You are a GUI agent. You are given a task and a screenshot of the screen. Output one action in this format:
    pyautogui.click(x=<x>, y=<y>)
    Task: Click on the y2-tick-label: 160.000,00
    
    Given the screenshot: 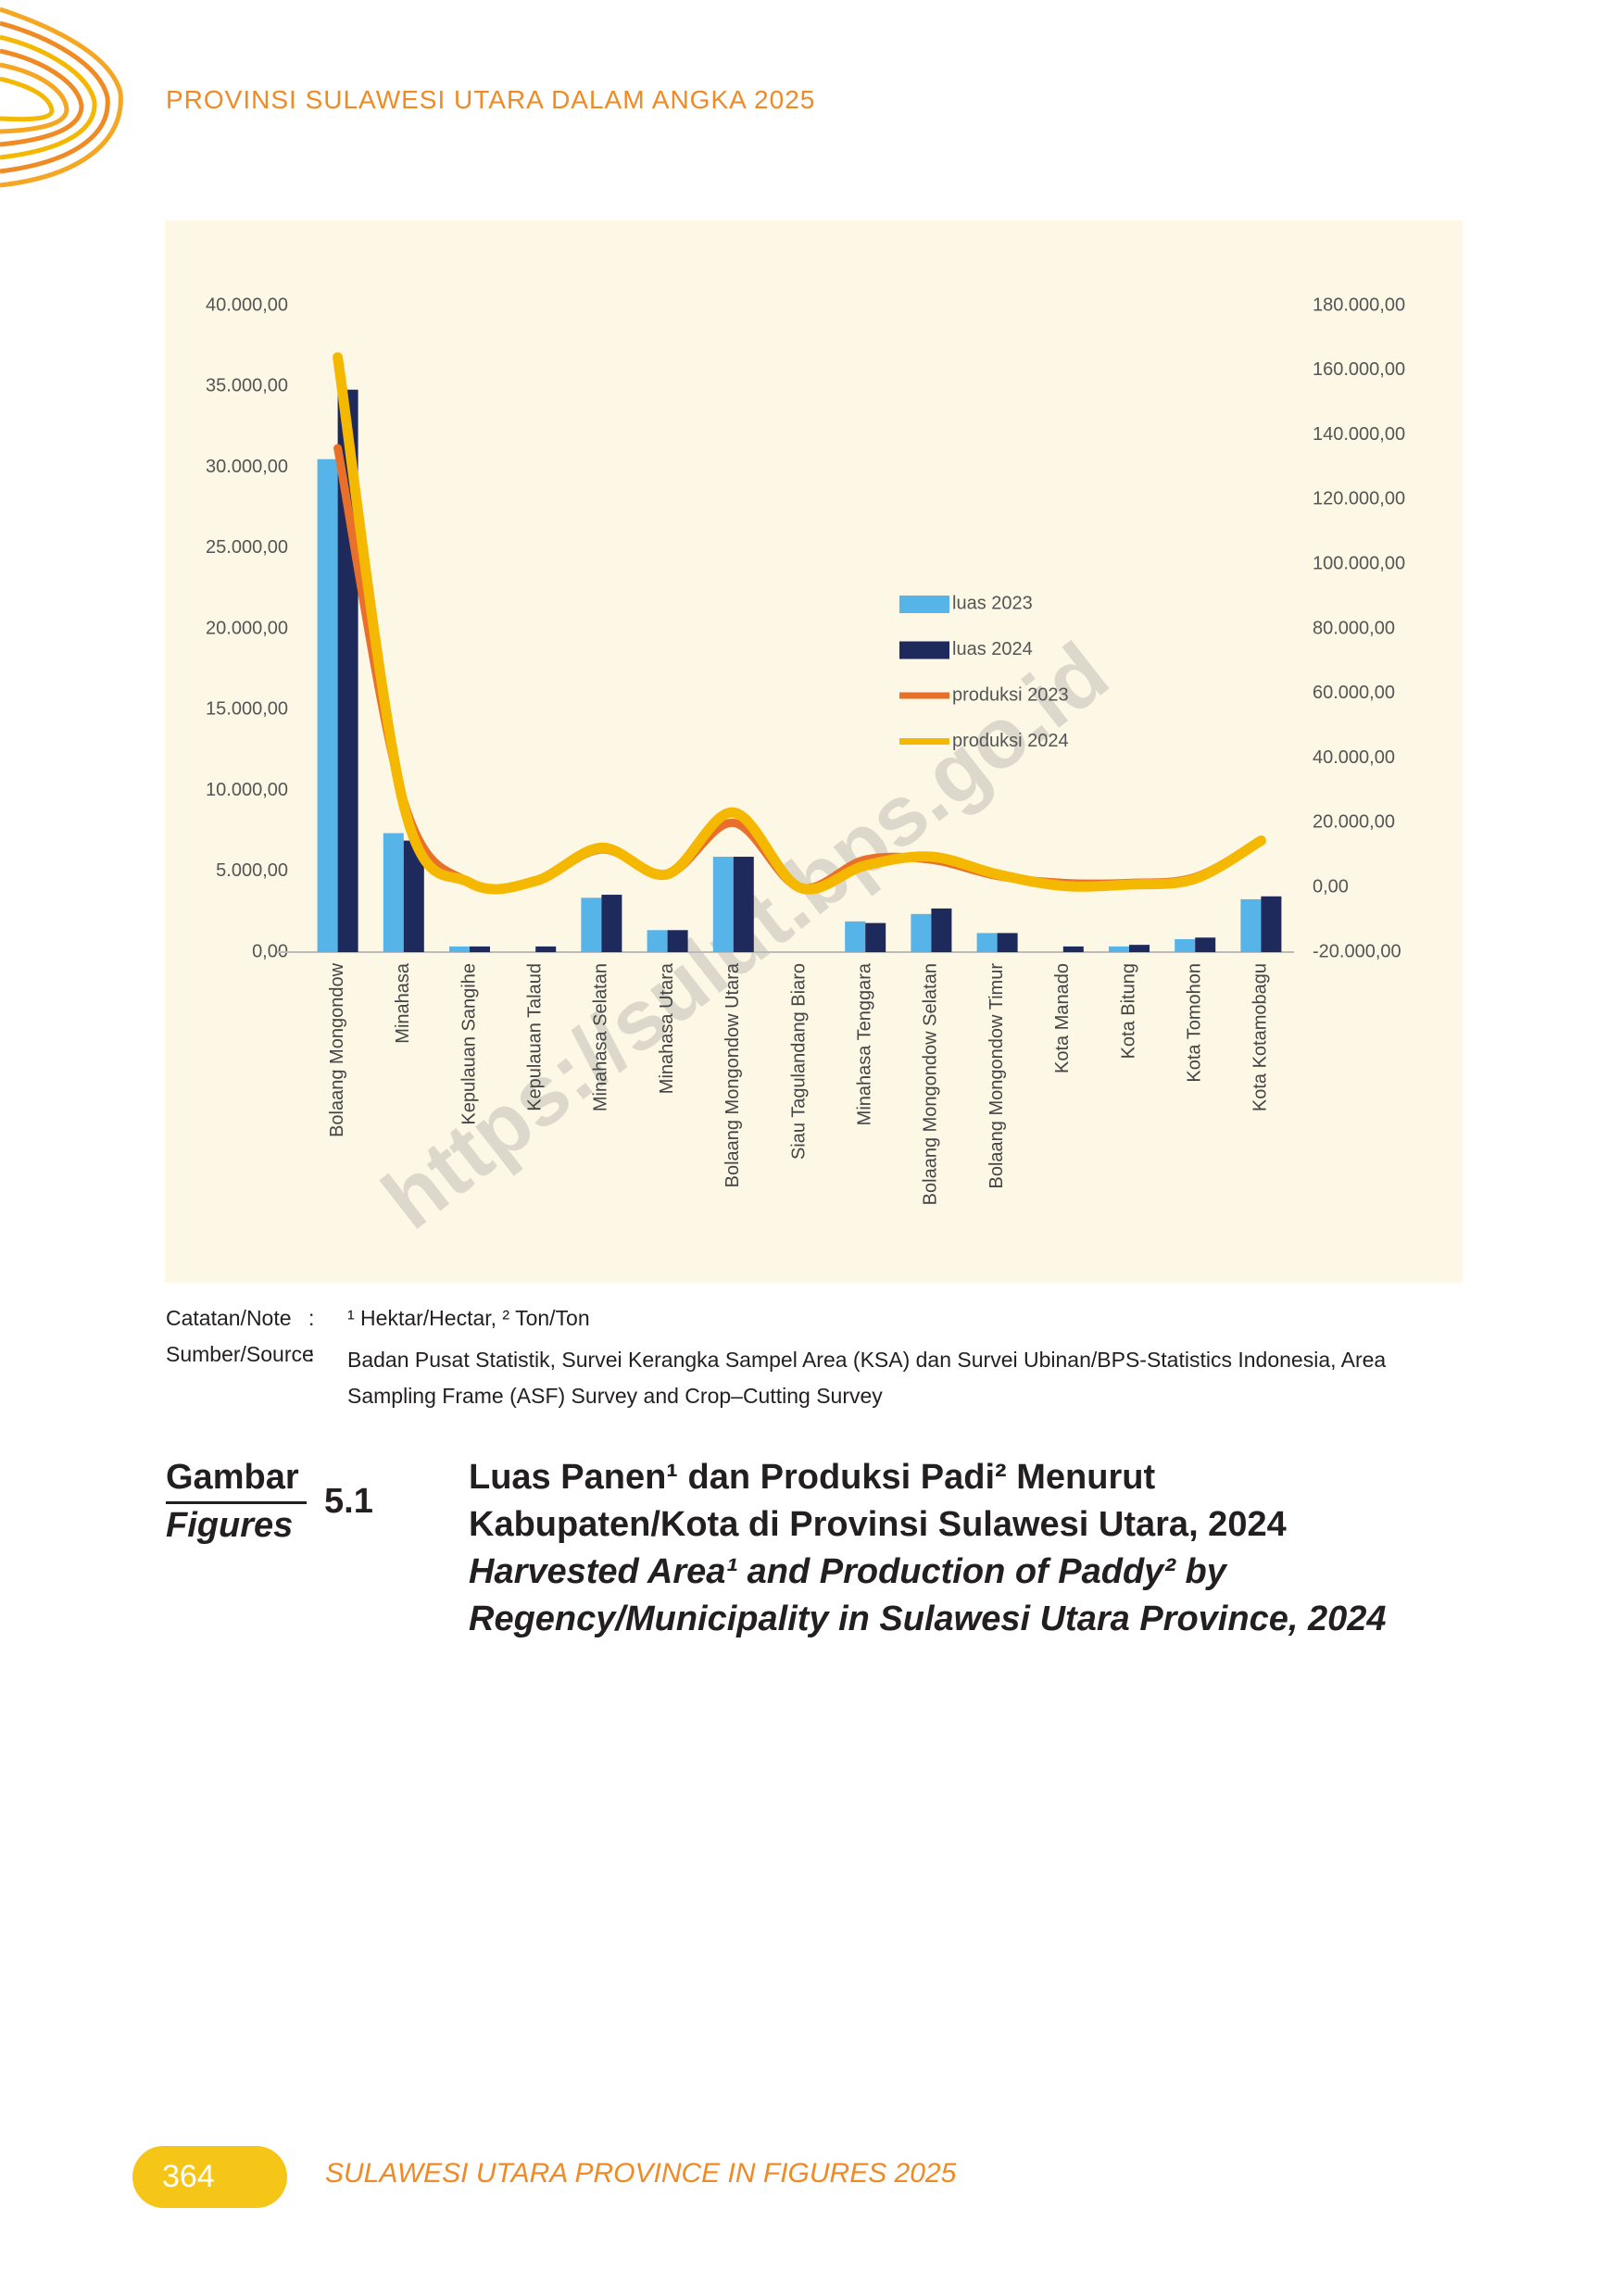 What is the action you would take?
    pyautogui.click(x=1359, y=369)
    